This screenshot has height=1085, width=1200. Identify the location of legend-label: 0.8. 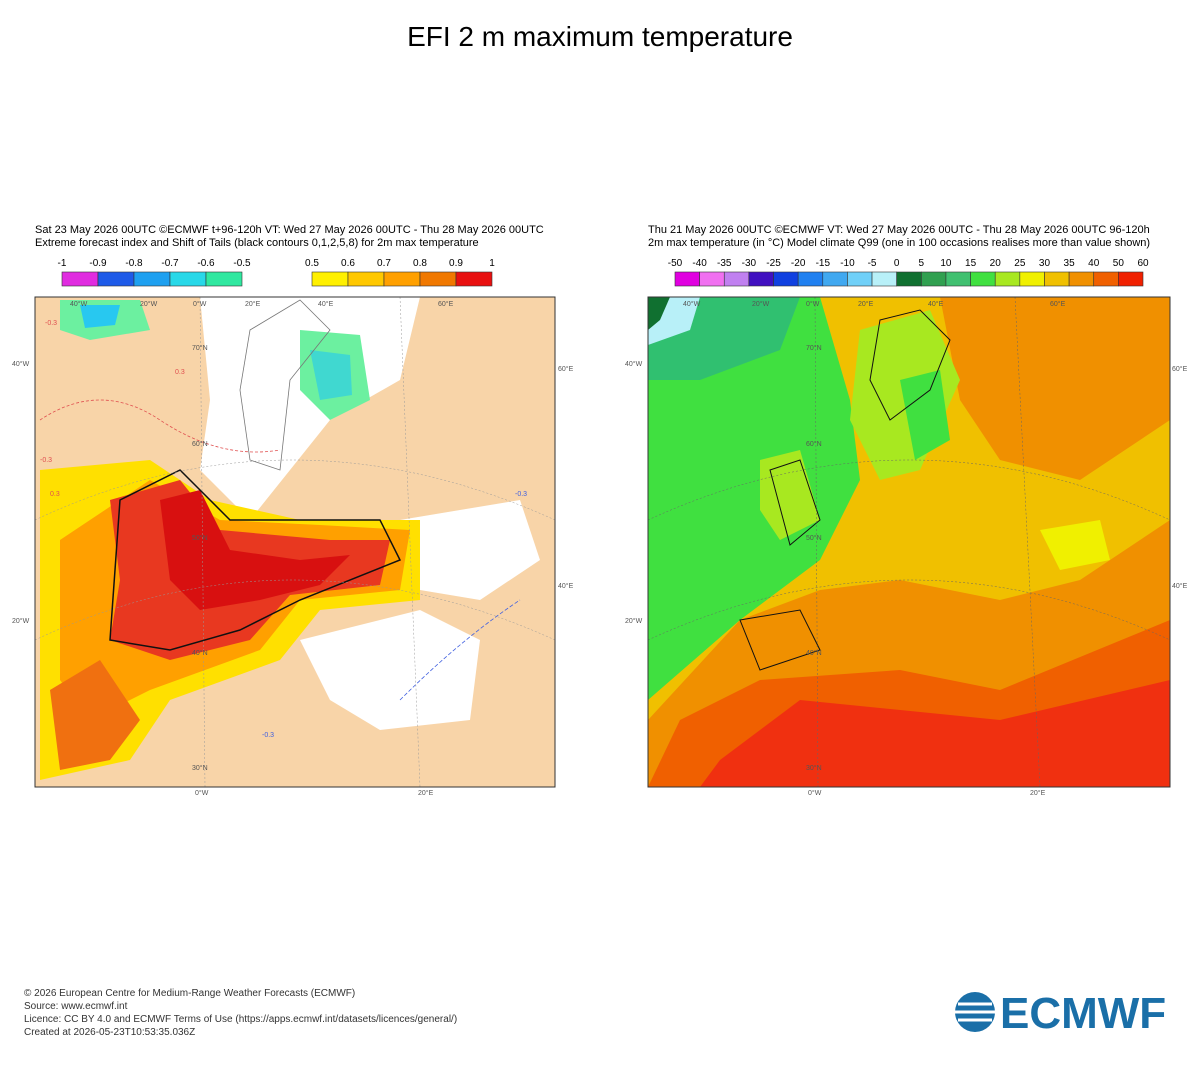
(420, 263).